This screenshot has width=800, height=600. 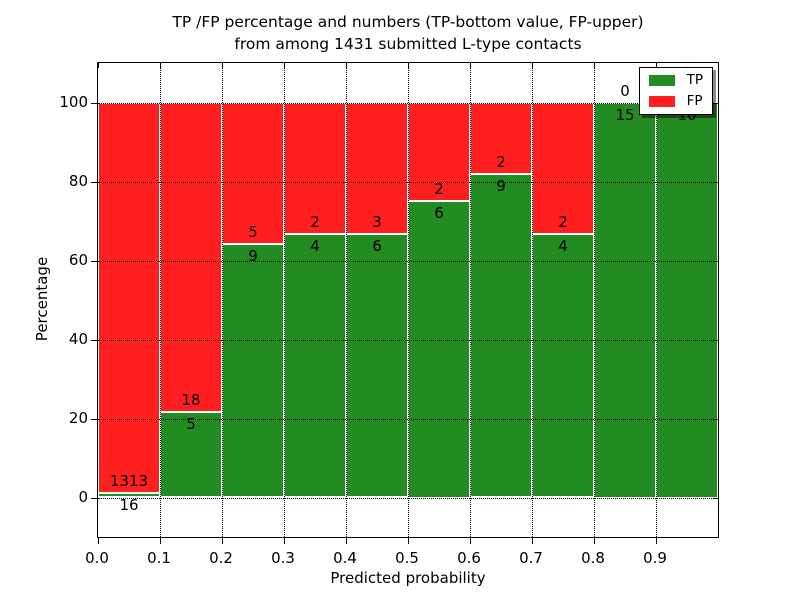 What do you see at coordinates (408, 578) in the screenshot?
I see `x-axis-label: Predicted probability` at bounding box center [408, 578].